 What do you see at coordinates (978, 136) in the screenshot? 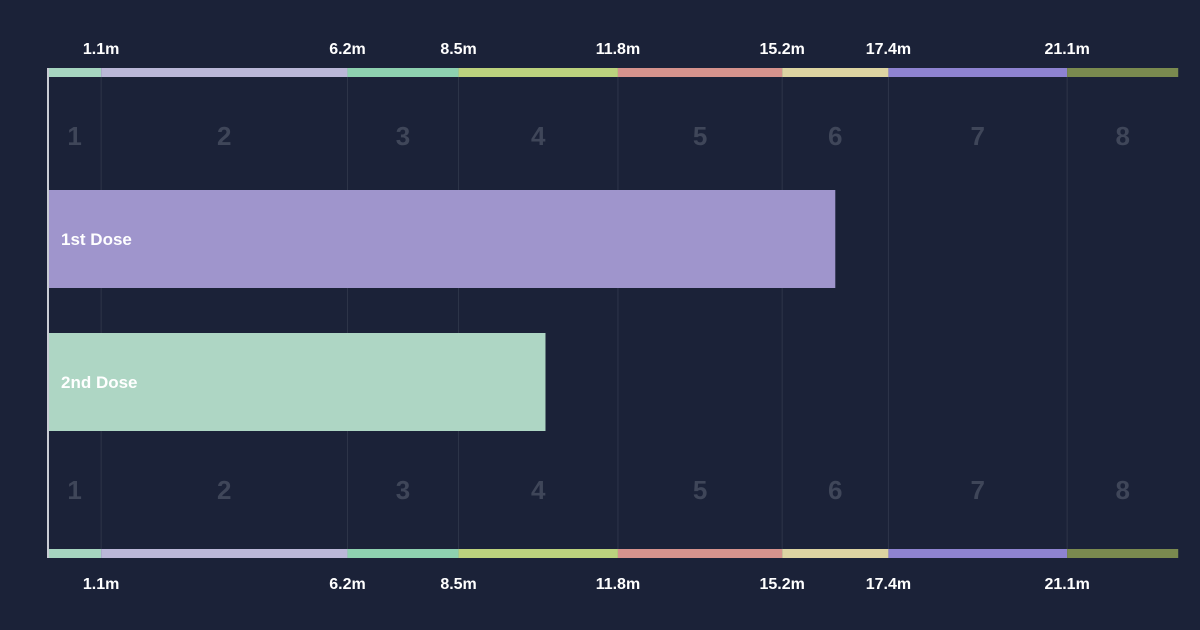
I see `group-label-top-7: 7` at bounding box center [978, 136].